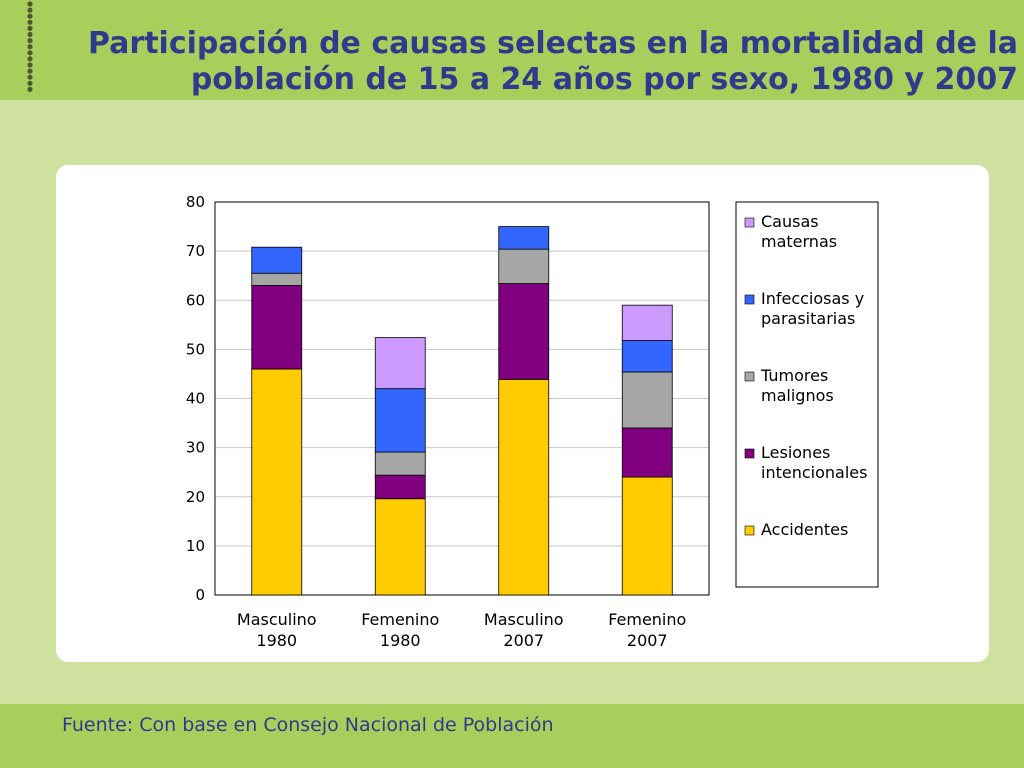  I want to click on legend-label: Lesiones, so click(795, 452).